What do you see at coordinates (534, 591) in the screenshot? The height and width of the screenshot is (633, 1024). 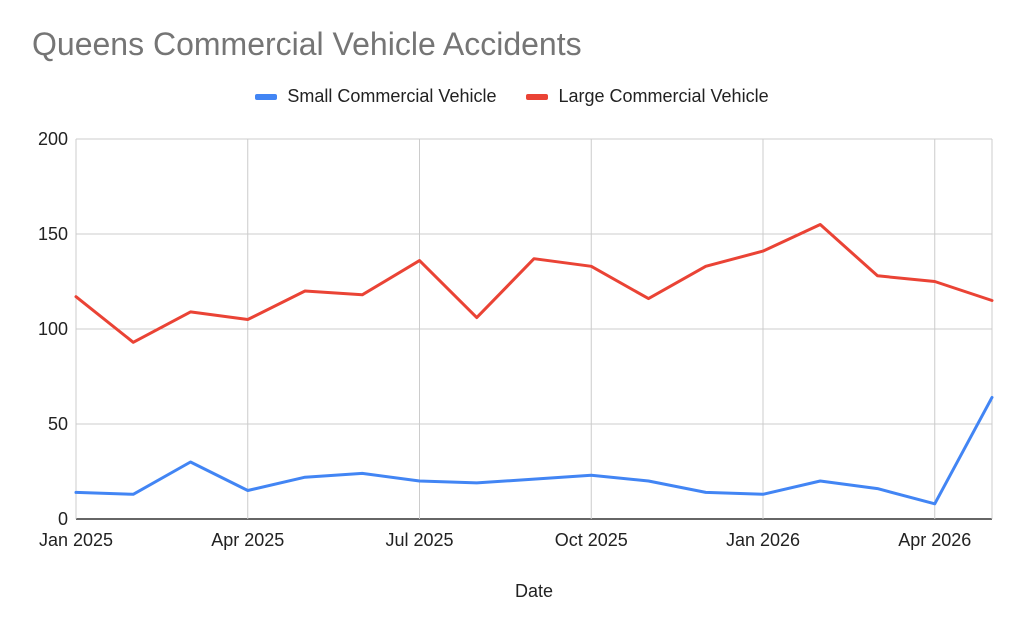 I see `x-axis-title: Date` at bounding box center [534, 591].